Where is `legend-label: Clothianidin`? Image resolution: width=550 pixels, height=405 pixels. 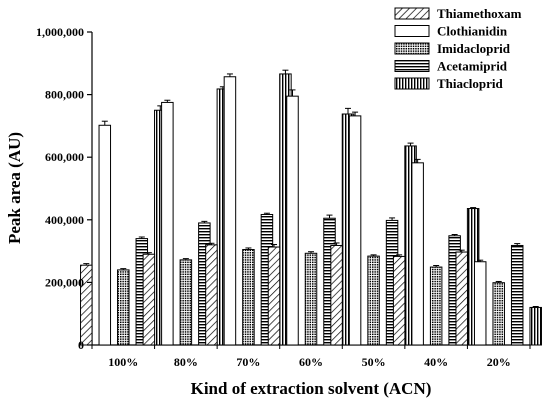
legend-label: Clothianidin is located at coordinates (472, 31).